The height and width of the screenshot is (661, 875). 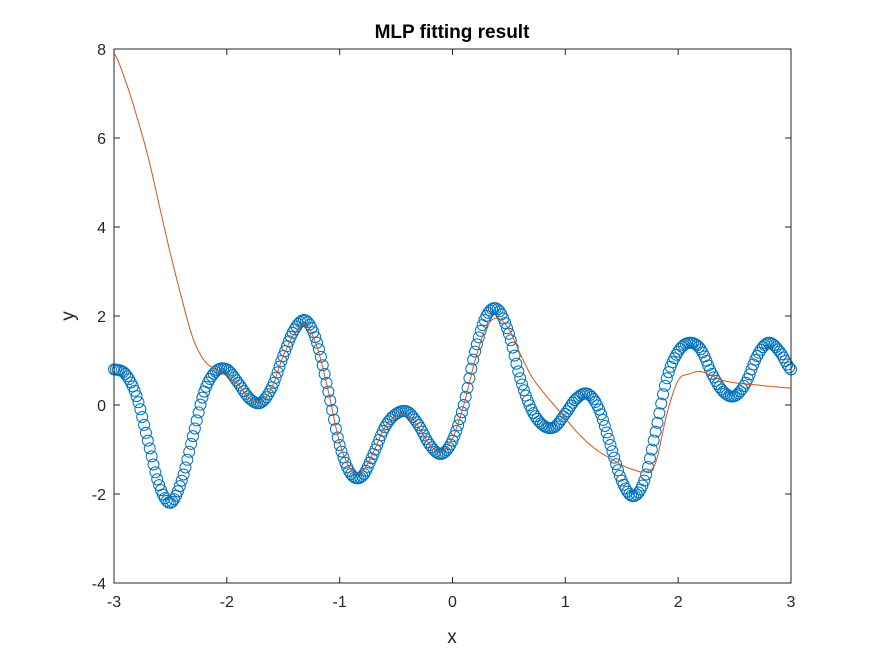 I want to click on y-tick-label: 4, so click(x=101, y=228).